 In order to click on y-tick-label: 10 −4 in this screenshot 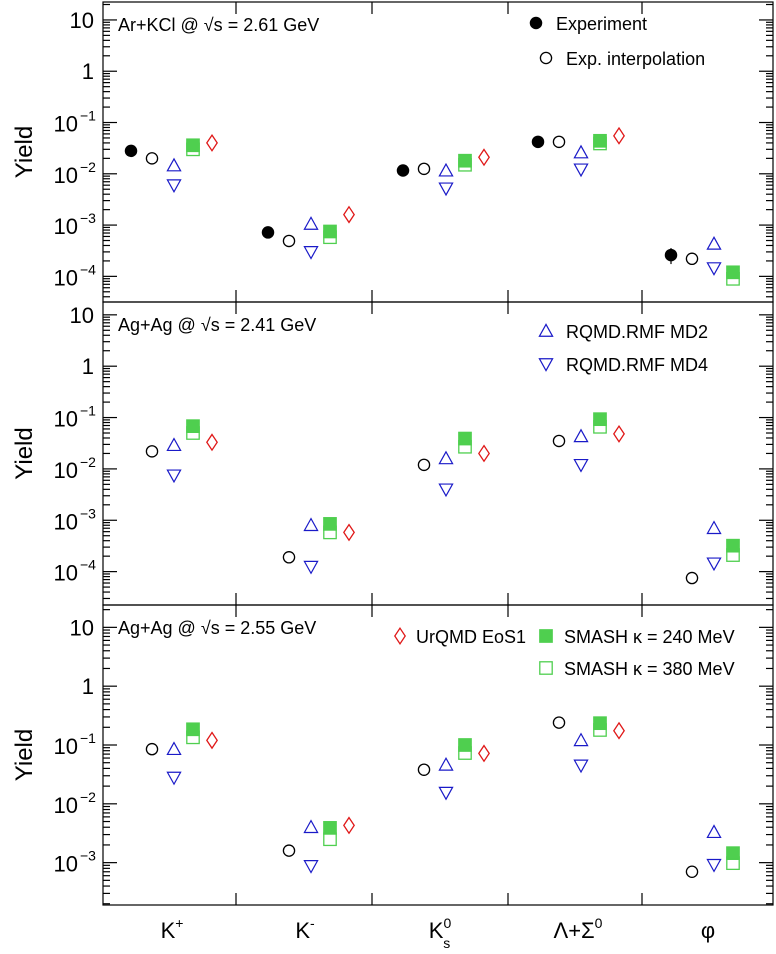, I will do `click(75, 275)`.